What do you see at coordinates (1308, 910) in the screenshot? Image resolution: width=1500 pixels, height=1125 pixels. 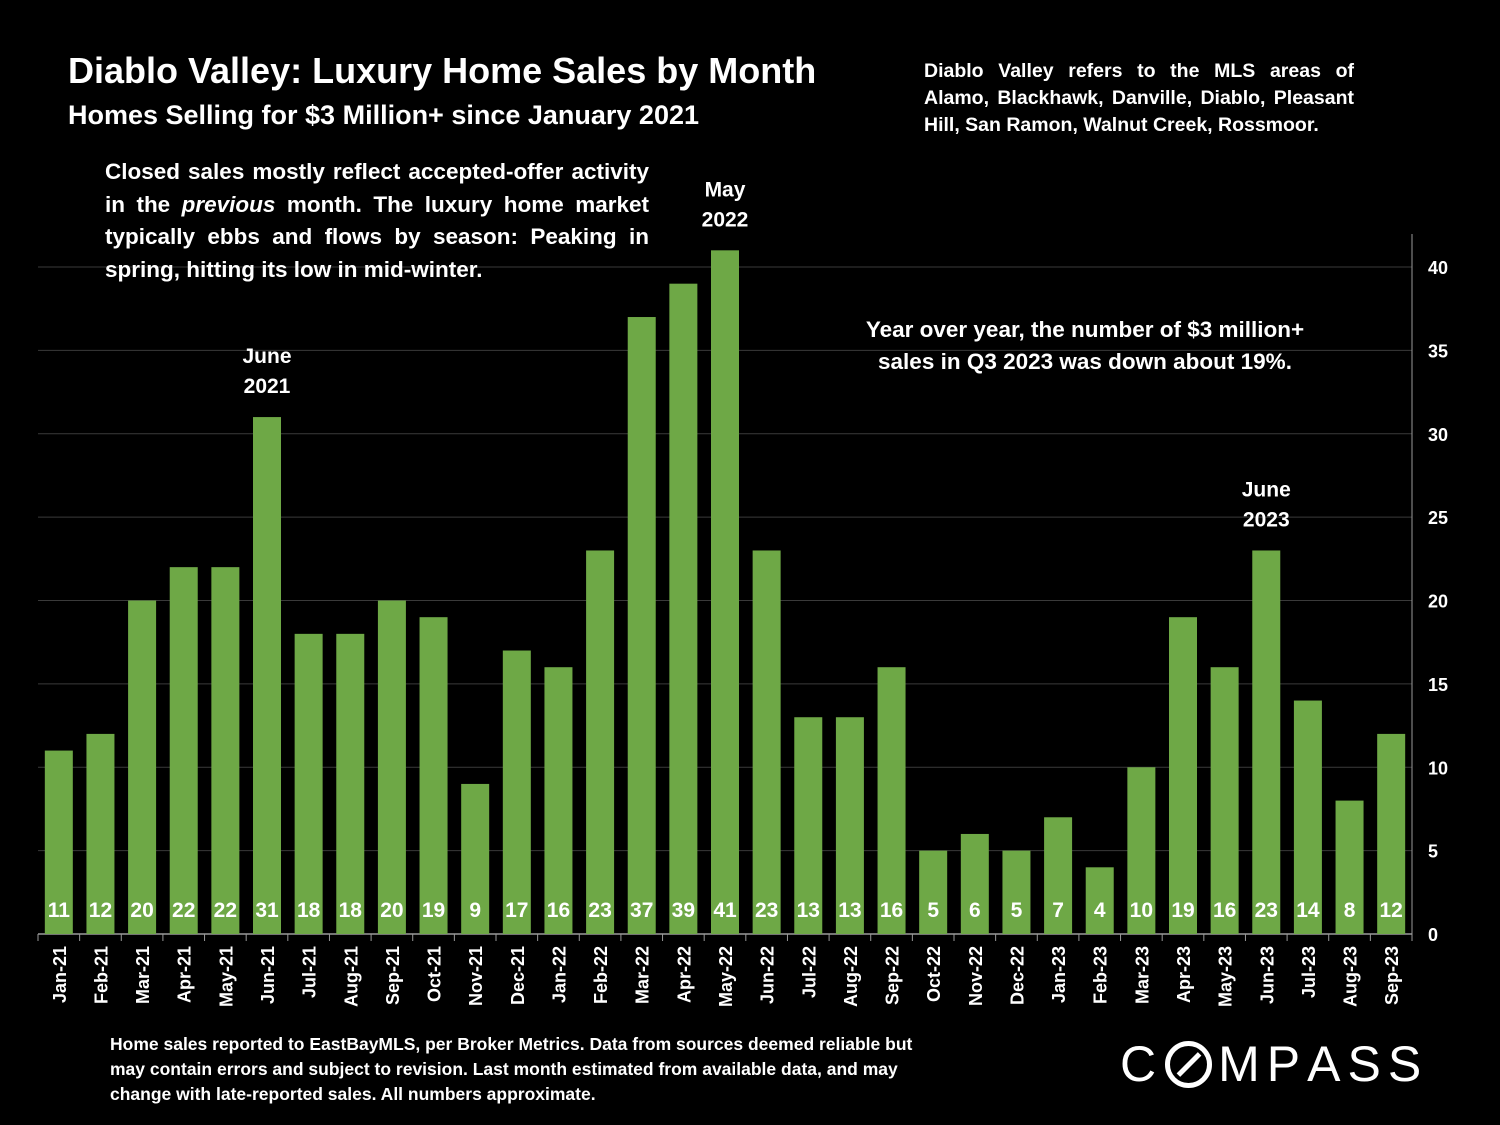 I see `data-label: 14` at bounding box center [1308, 910].